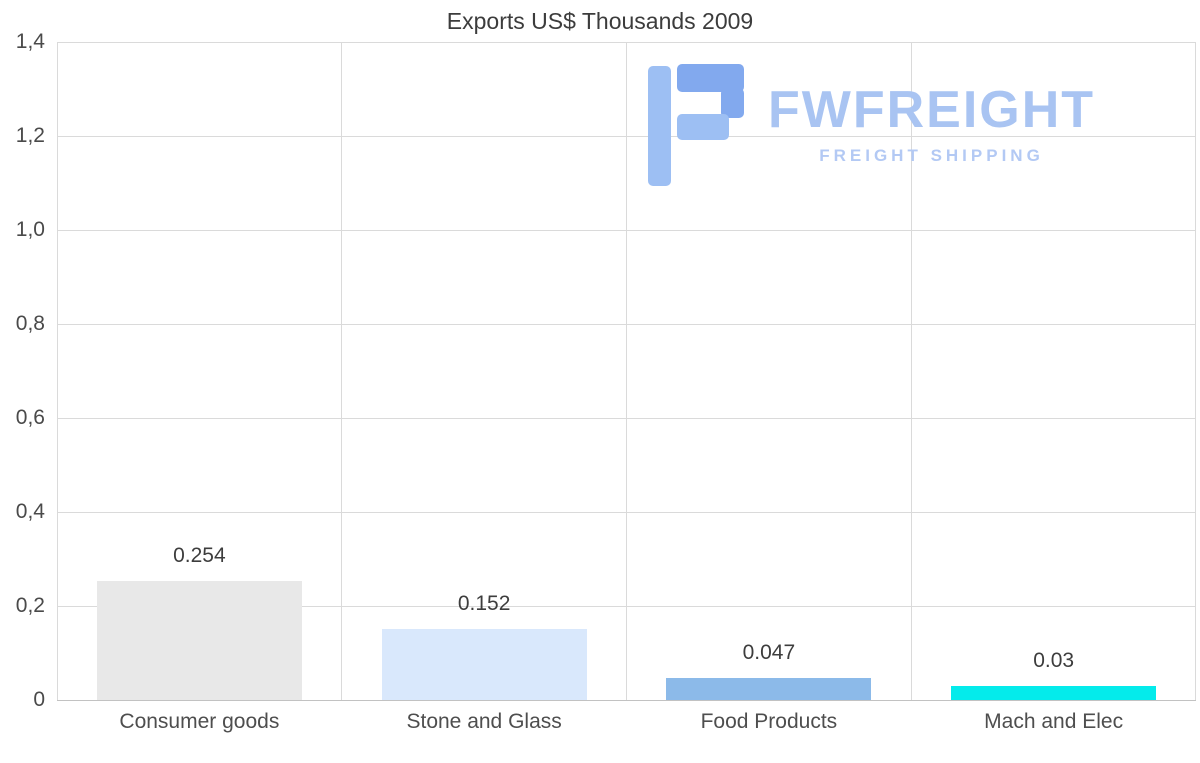 This screenshot has height=763, width=1200. What do you see at coordinates (30, 323) in the screenshot?
I see `y-tick-label: 0,8` at bounding box center [30, 323].